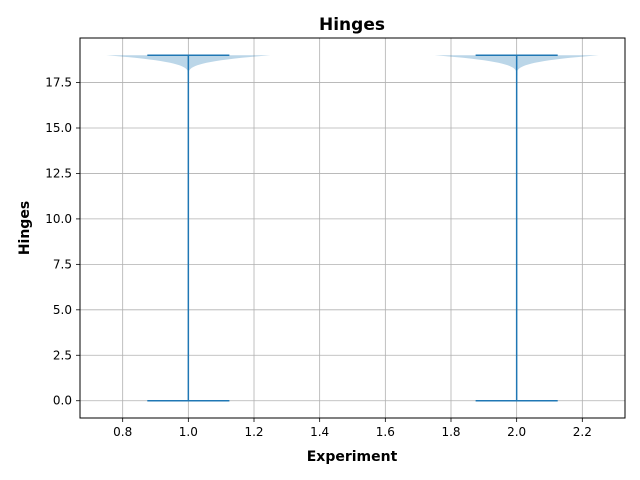 The height and width of the screenshot is (480, 640). I want to click on y-tick-label: 5.0, so click(62, 310).